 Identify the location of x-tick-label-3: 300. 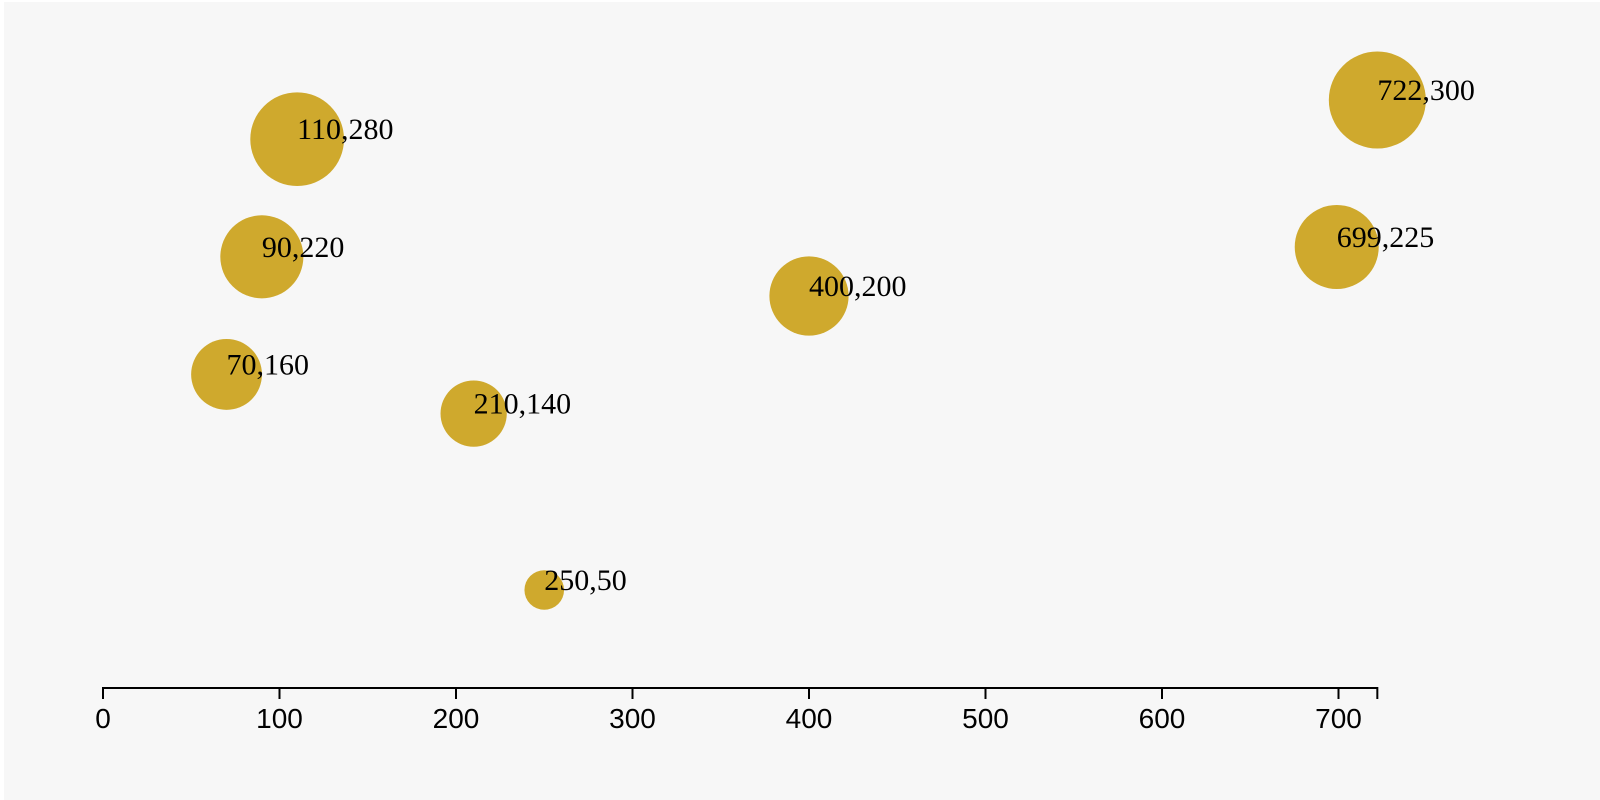
(632, 718).